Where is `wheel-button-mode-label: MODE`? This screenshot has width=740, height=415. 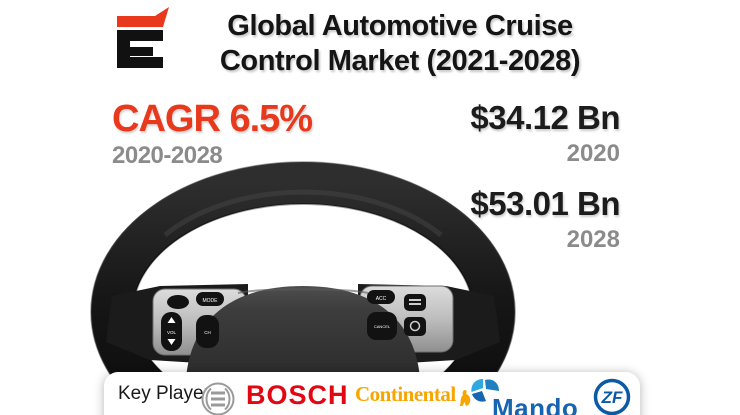
wheel-button-mode-label: MODE is located at coordinates (211, 301).